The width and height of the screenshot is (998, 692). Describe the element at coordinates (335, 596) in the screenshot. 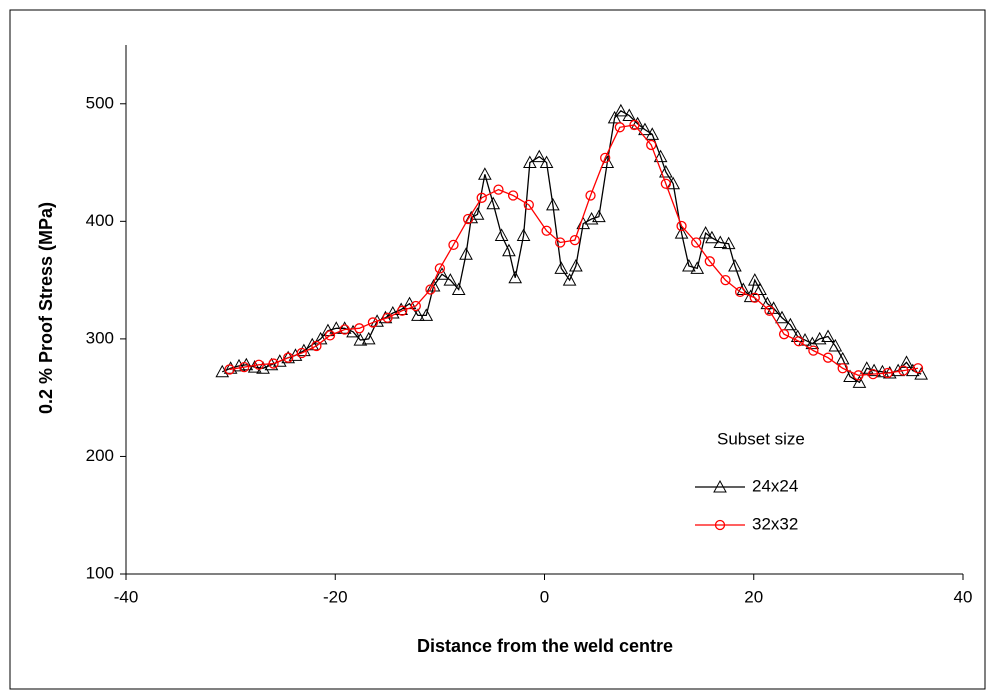

I see `x-tick-label: -20` at that location.